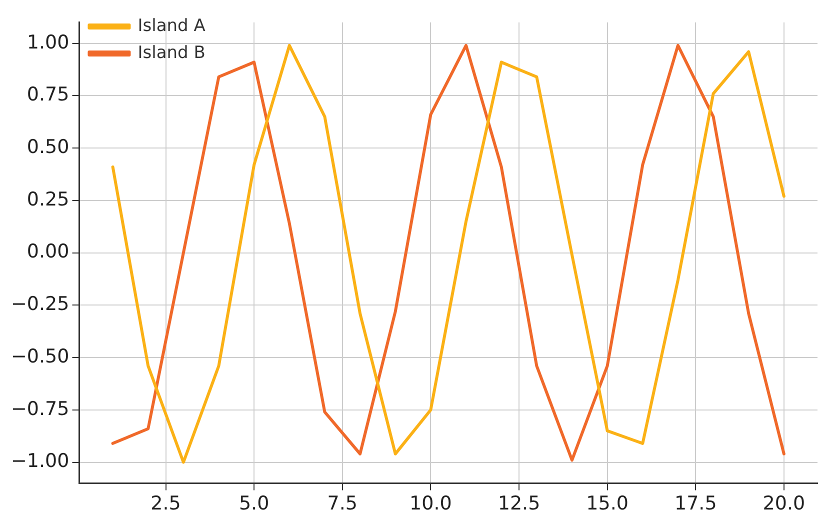 This screenshot has width=819, height=527. Describe the element at coordinates (695, 503) in the screenshot. I see `x-tick-label: 17.5` at that location.